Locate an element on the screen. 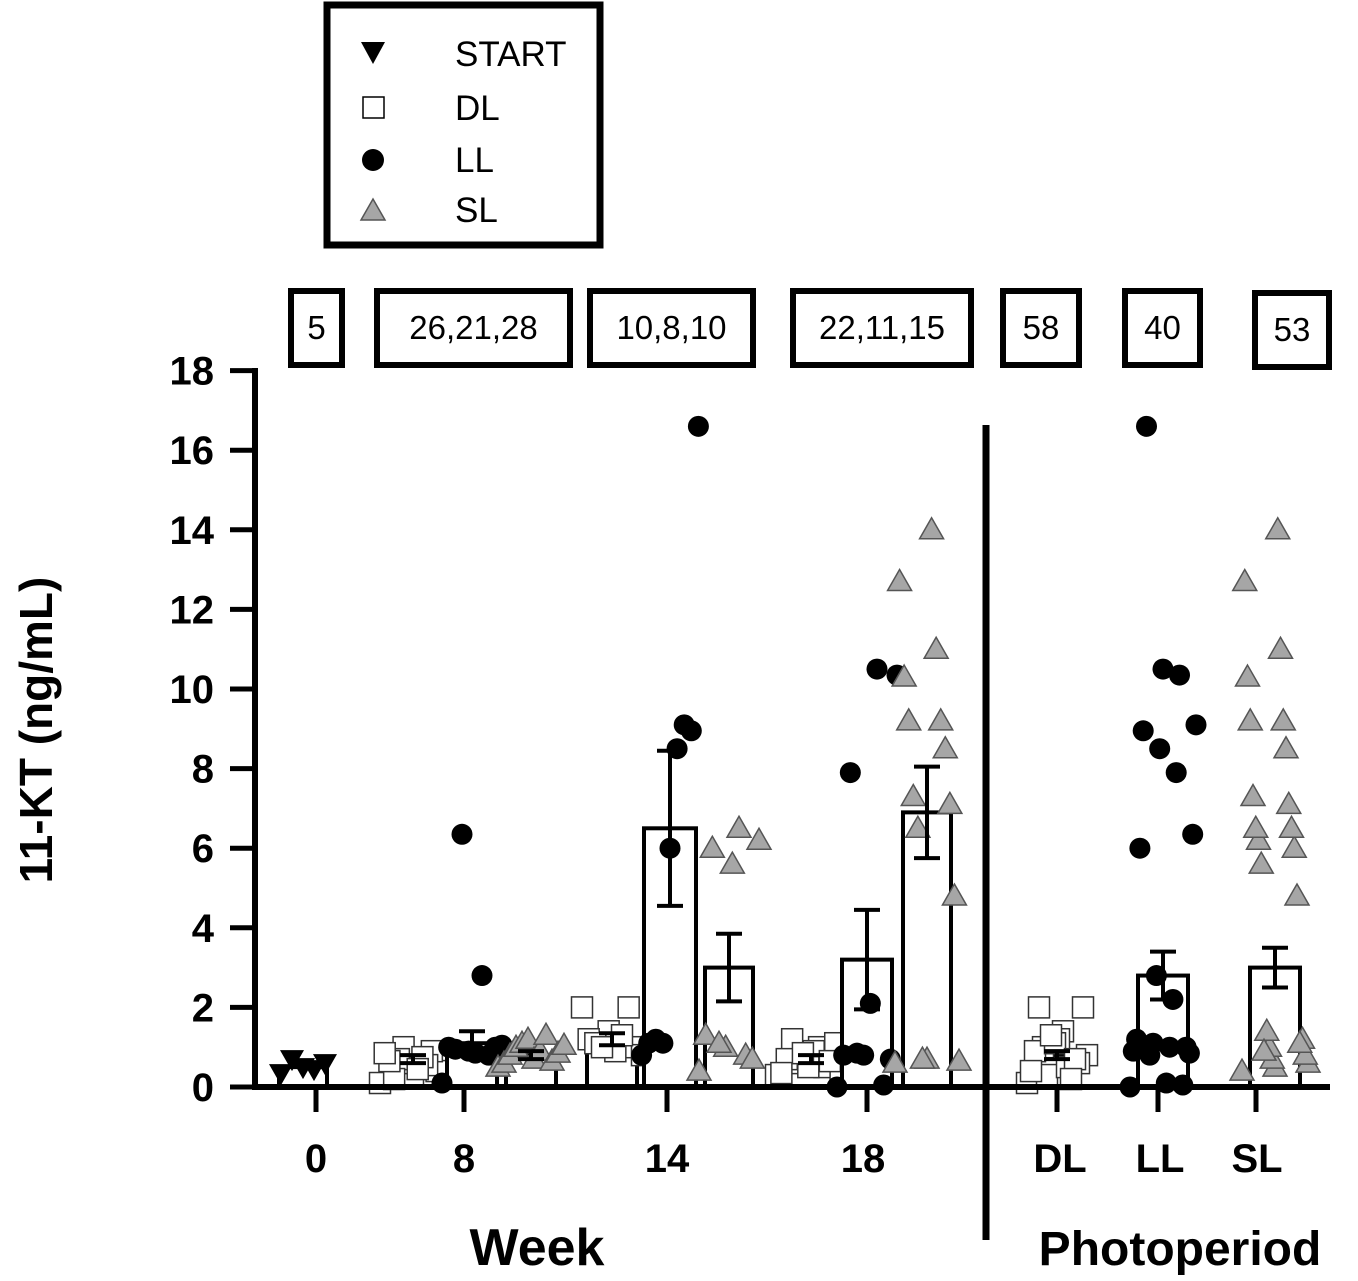 This screenshot has width=1358, height=1281. legend-marker-dl is located at coordinates (373, 107).